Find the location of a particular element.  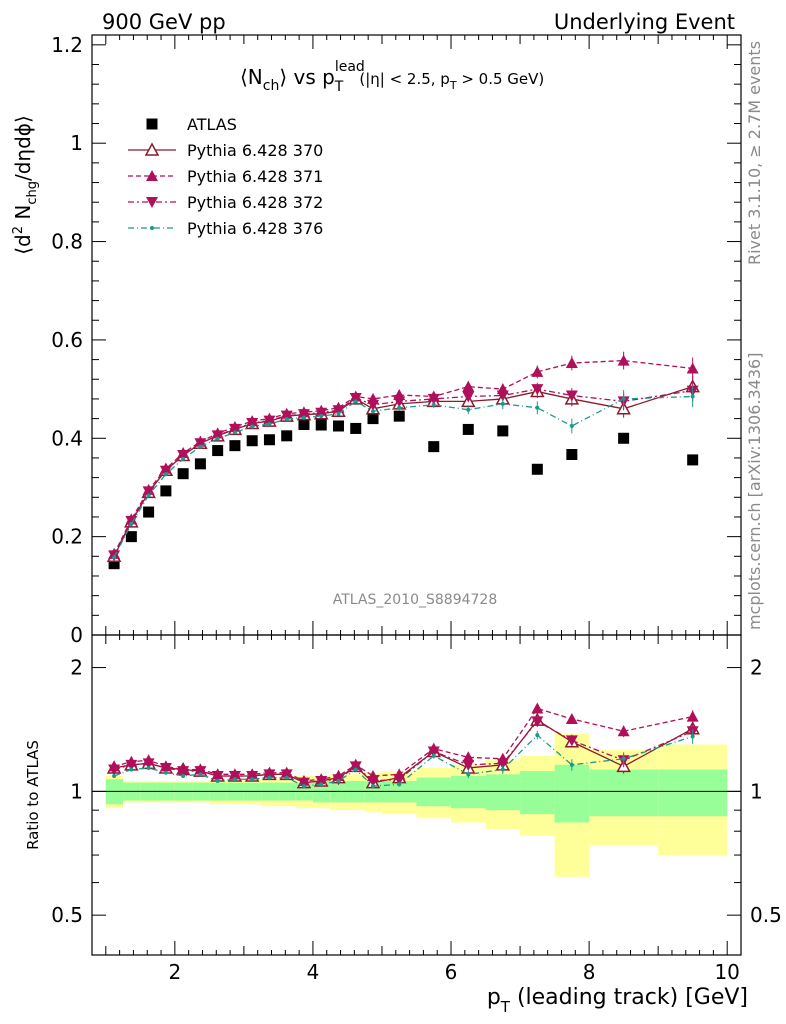

y-tick-label-0: 1.2 is located at coordinates (67, 45).